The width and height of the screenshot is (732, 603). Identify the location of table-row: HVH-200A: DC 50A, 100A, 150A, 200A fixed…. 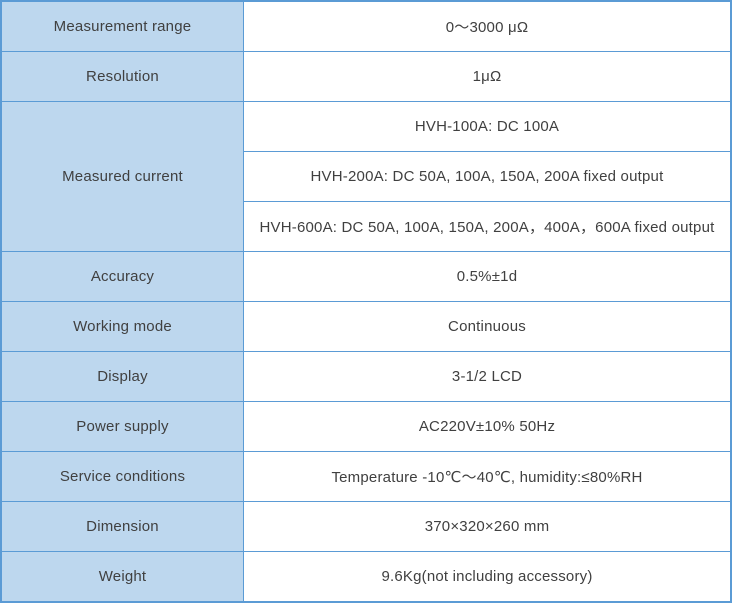
(366, 176).